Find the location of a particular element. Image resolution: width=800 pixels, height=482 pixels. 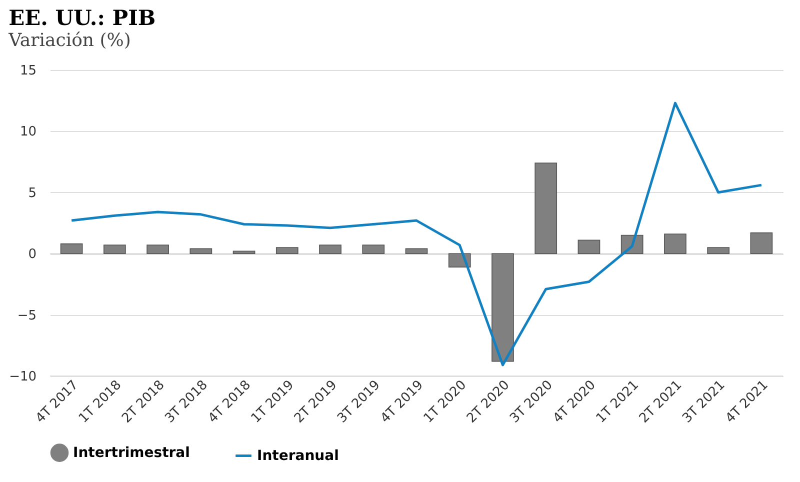

y-tick-label: 5 is located at coordinates (32, 193).